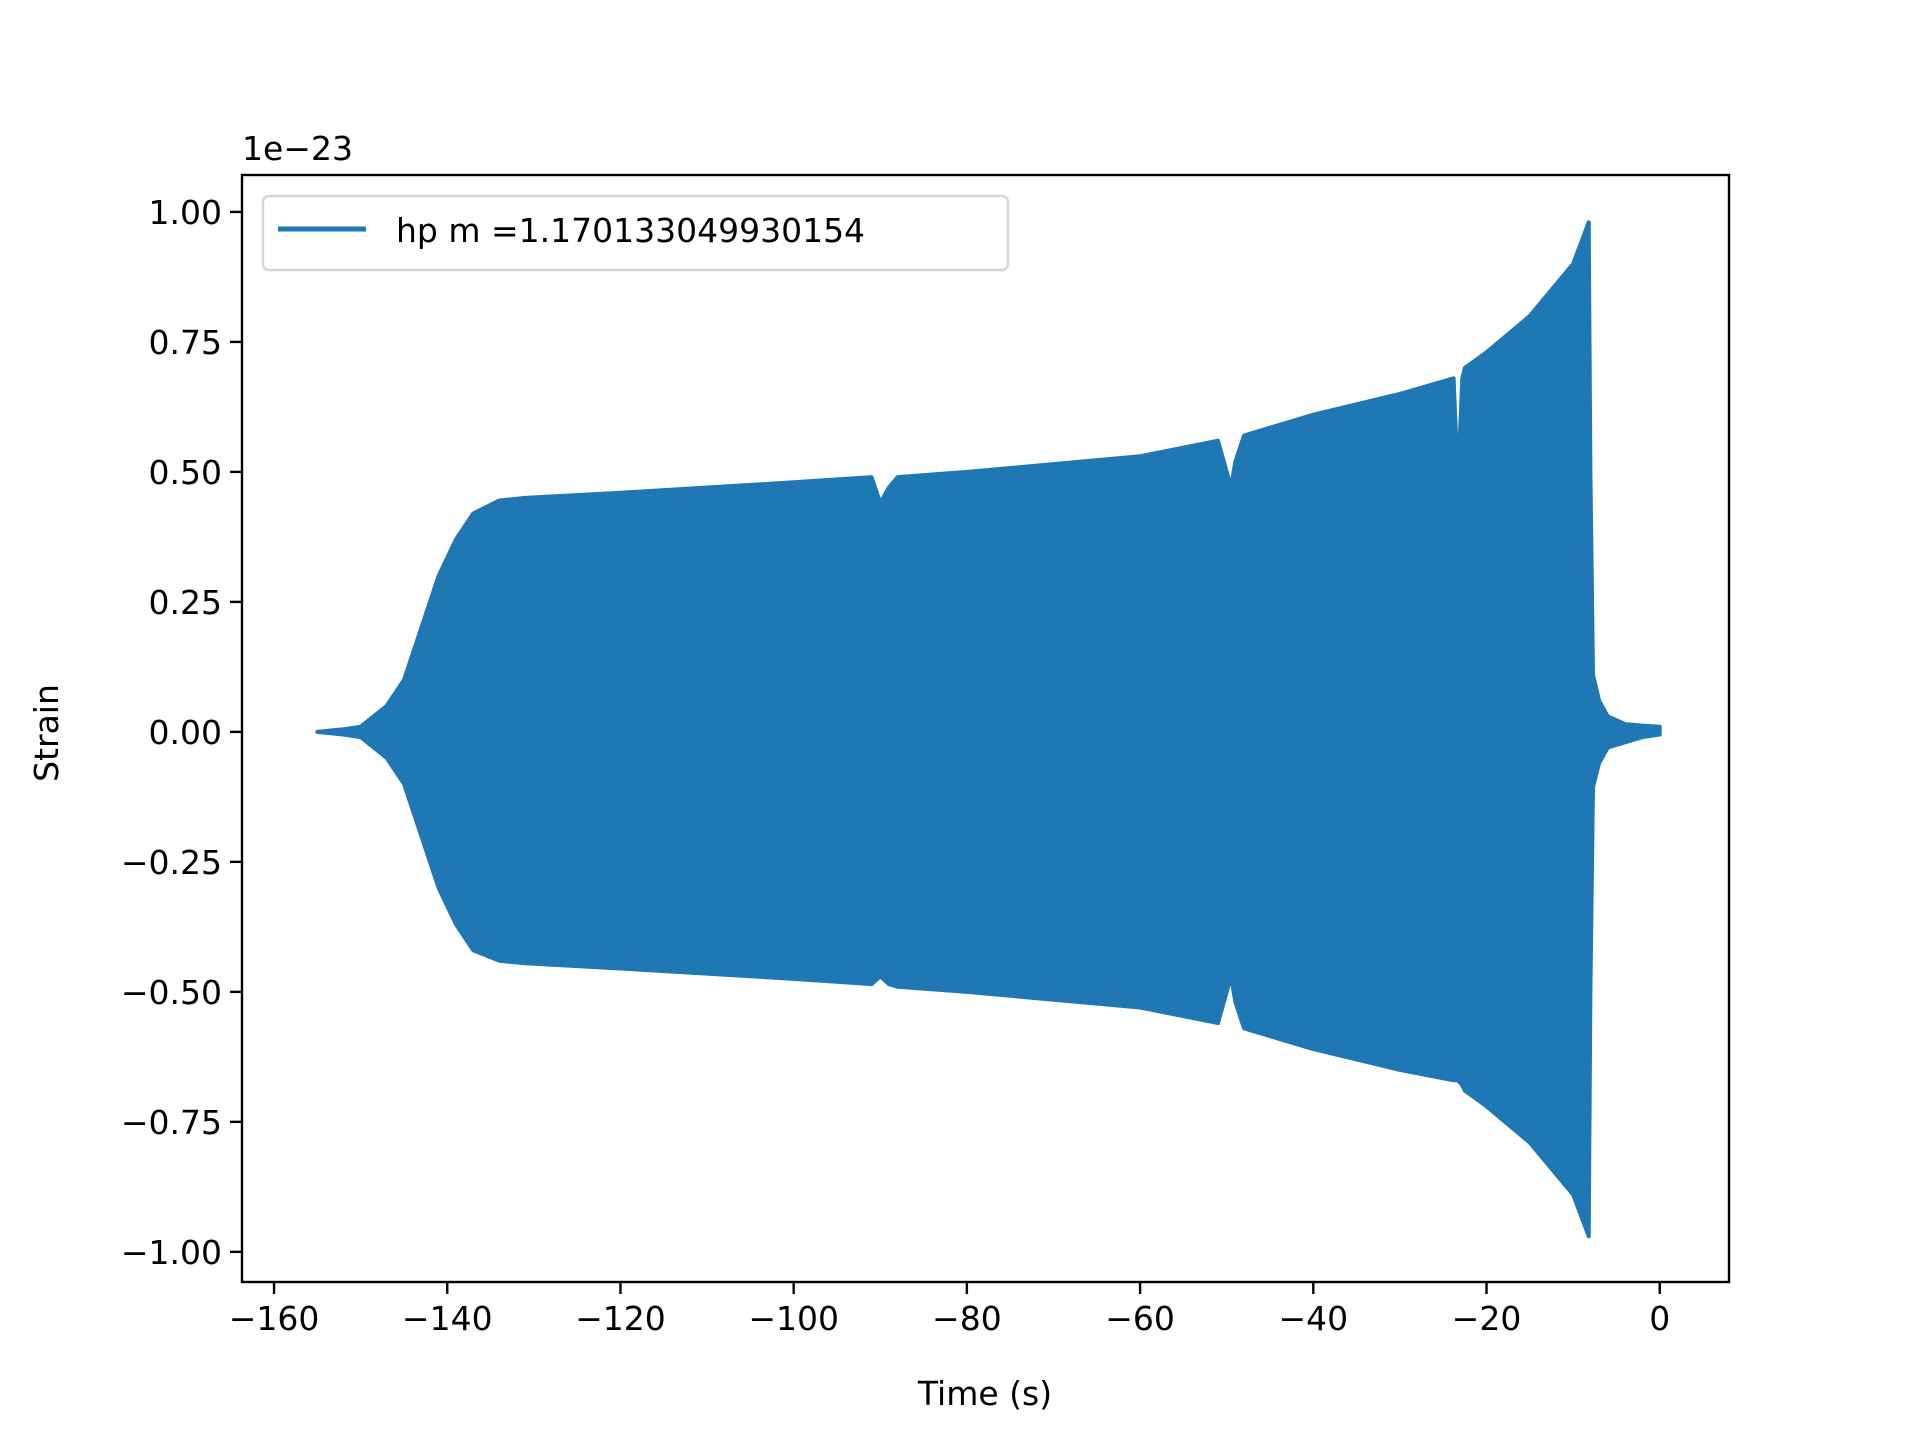 The width and height of the screenshot is (1920, 1444). What do you see at coordinates (297, 148) in the screenshot?
I see `y-offset-label: 1e−23` at bounding box center [297, 148].